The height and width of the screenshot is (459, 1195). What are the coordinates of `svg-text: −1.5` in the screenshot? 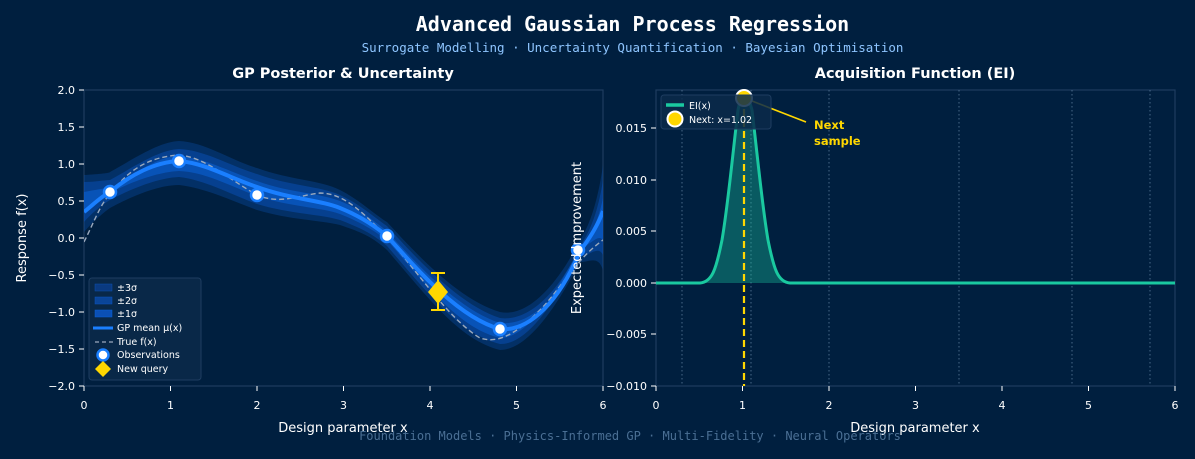 It's located at (61, 349).